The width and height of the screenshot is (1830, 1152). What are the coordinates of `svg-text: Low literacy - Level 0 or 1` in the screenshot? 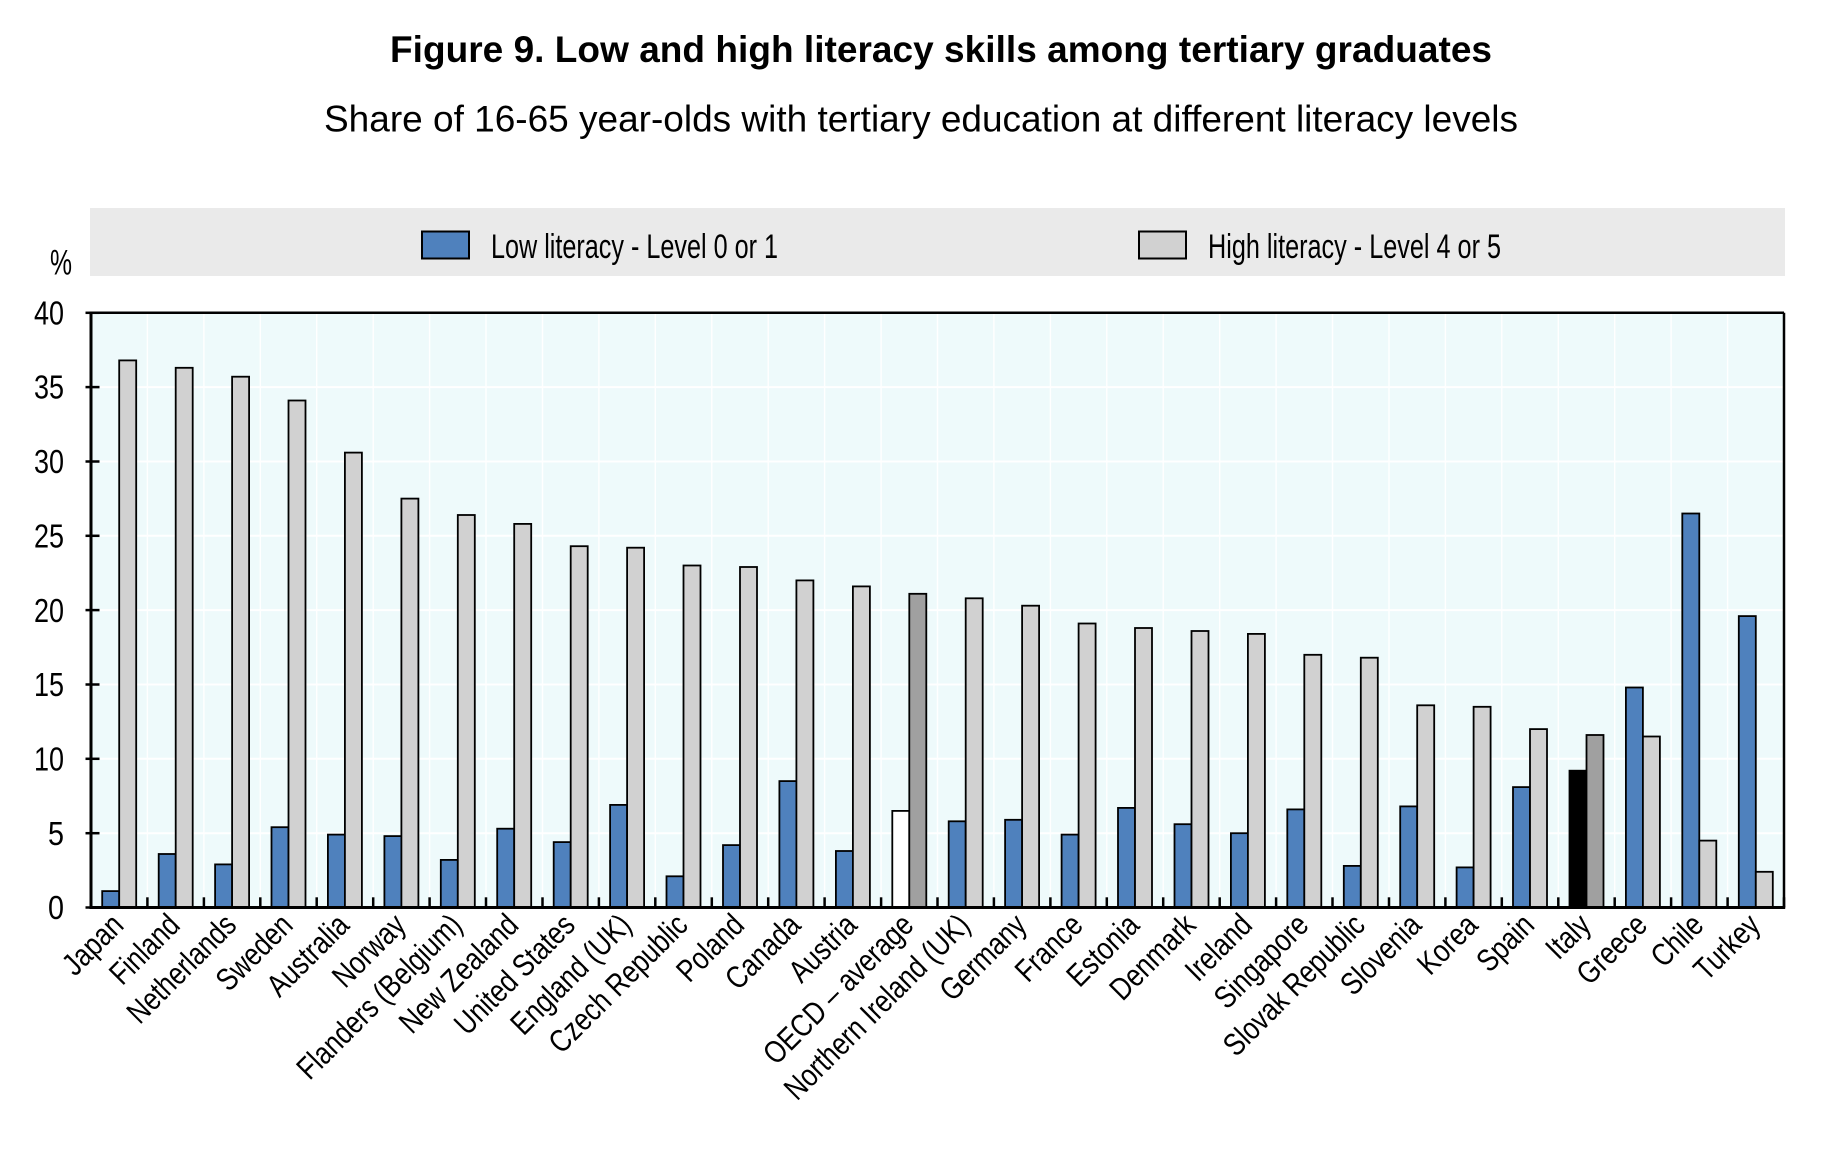 It's located at (634, 247).